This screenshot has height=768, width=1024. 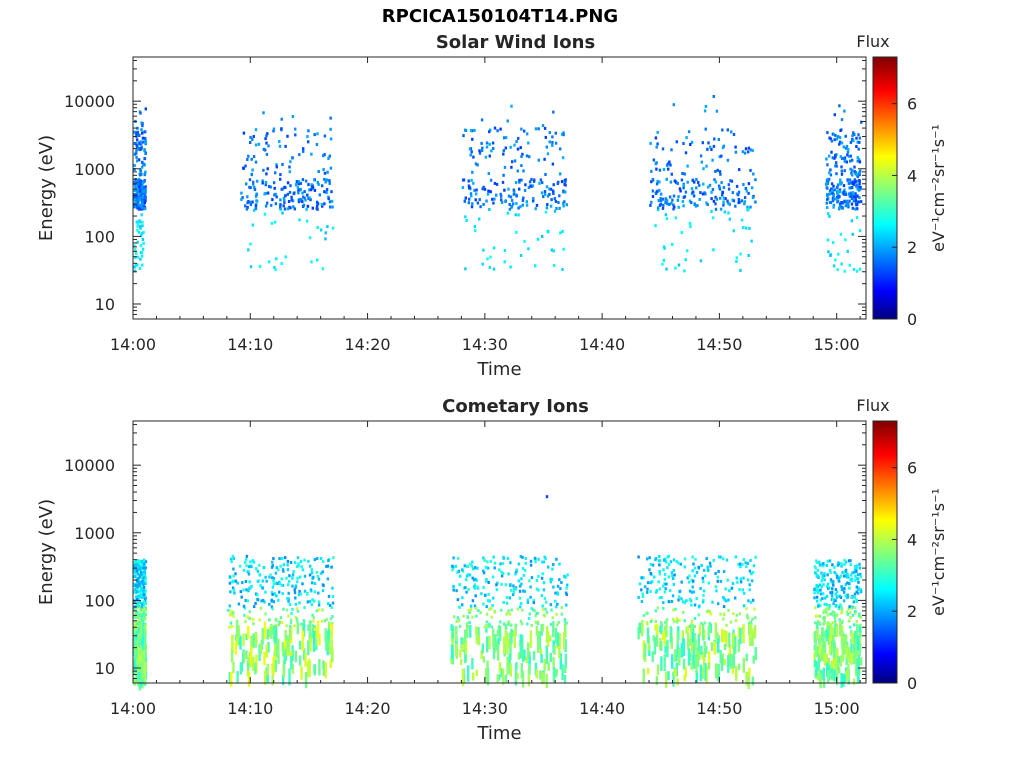 What do you see at coordinates (94, 533) in the screenshot?
I see `y-tick-label: 1000` at bounding box center [94, 533].